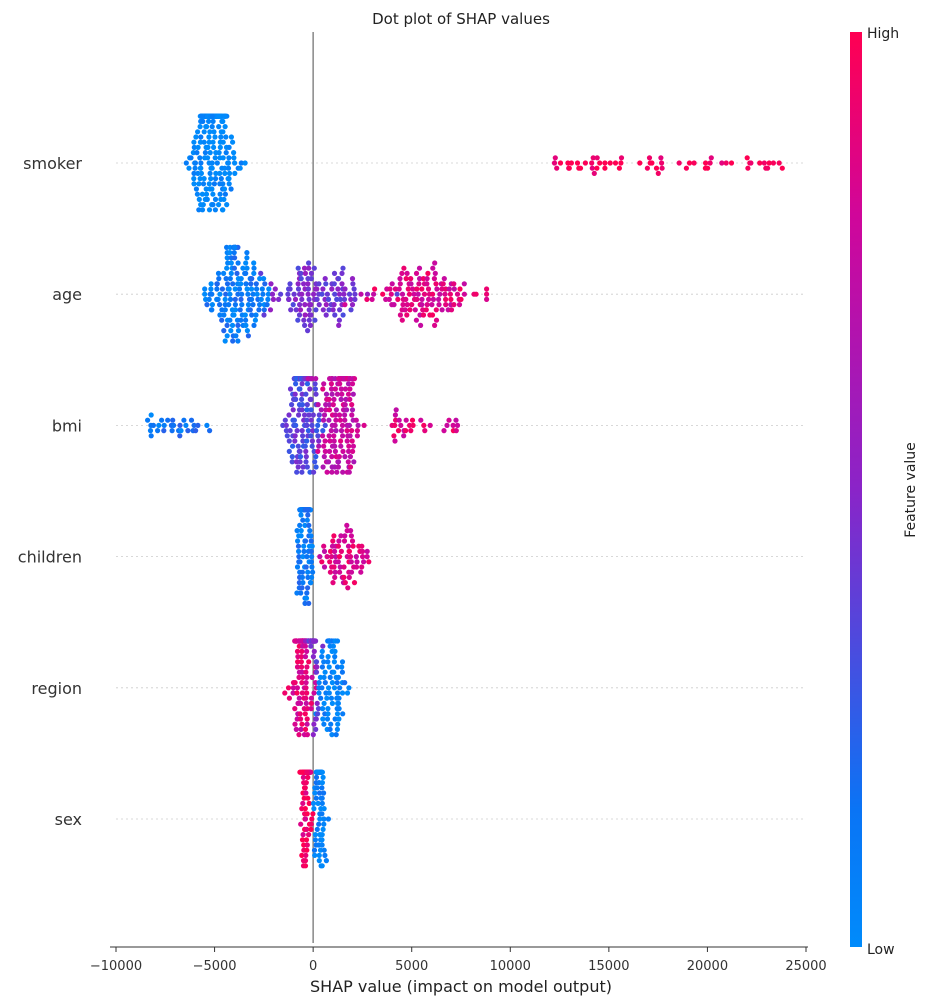 This screenshot has width=929, height=1006. What do you see at coordinates (510, 966) in the screenshot?
I see `x-tick-label: 10000` at bounding box center [510, 966].